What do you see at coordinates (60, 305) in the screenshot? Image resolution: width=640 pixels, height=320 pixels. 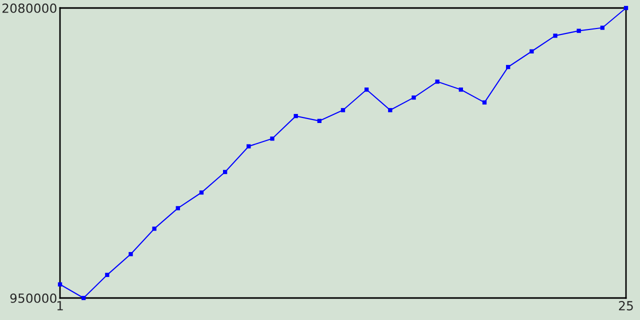 I see `x-tick-label: 1` at bounding box center [60, 305].